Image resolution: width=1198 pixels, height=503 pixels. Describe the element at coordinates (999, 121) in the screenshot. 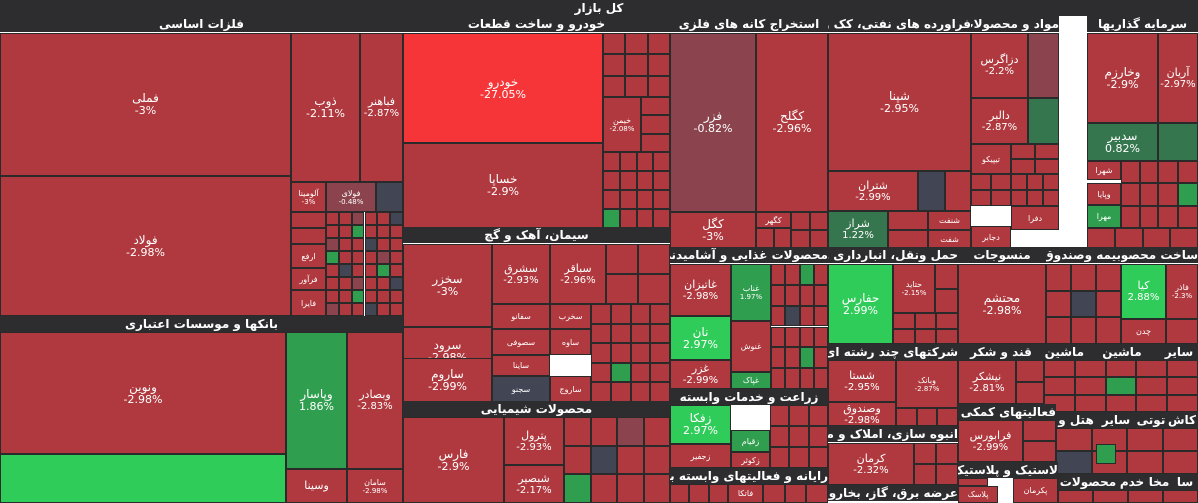

I see `stock-tile: دالبر -2.87%` at that location.